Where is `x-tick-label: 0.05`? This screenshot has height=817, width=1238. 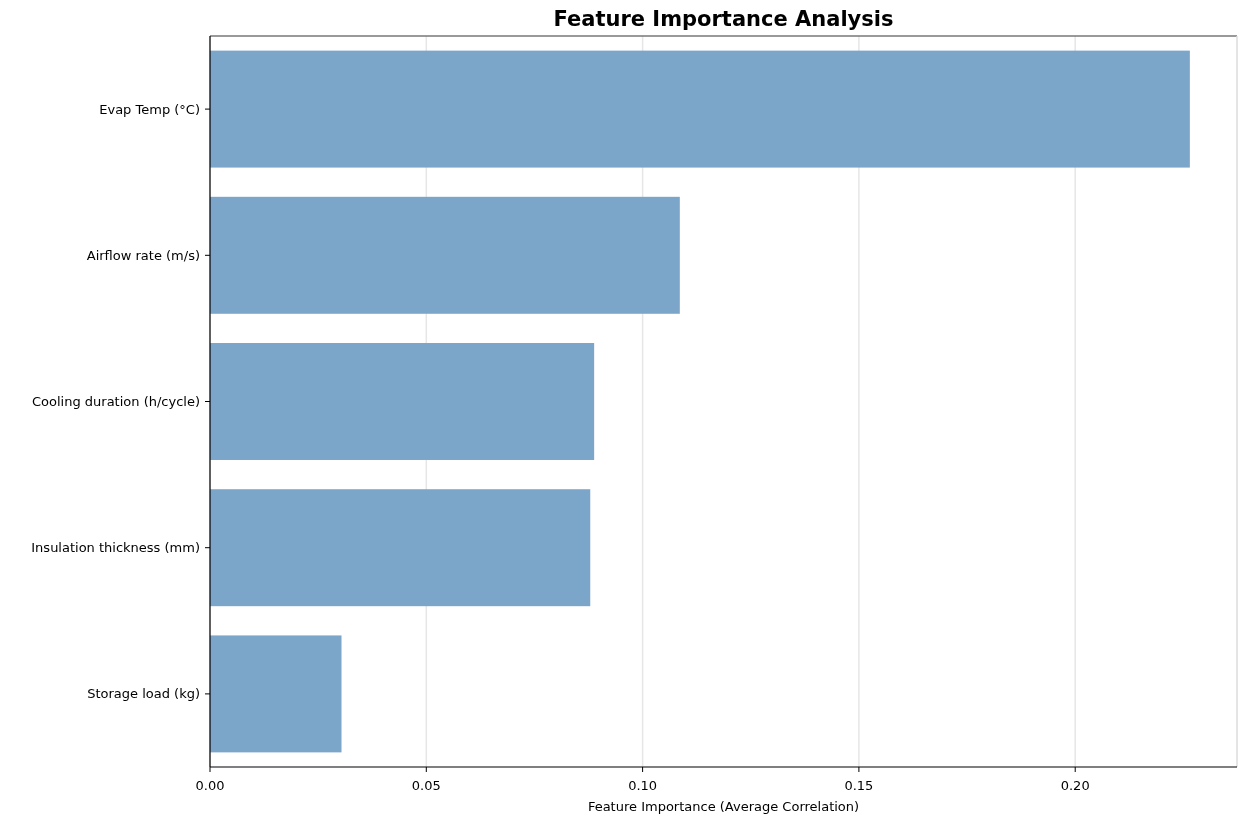 x-tick-label: 0.05 is located at coordinates (426, 785).